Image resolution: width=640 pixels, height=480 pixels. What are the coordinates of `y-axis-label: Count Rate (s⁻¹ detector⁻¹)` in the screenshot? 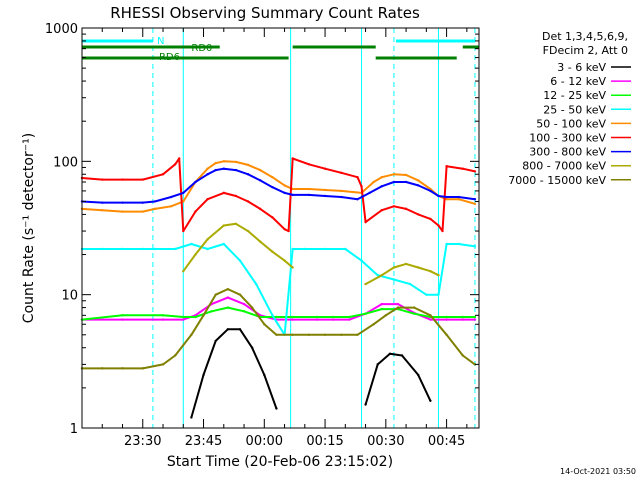 It's located at (29, 228).